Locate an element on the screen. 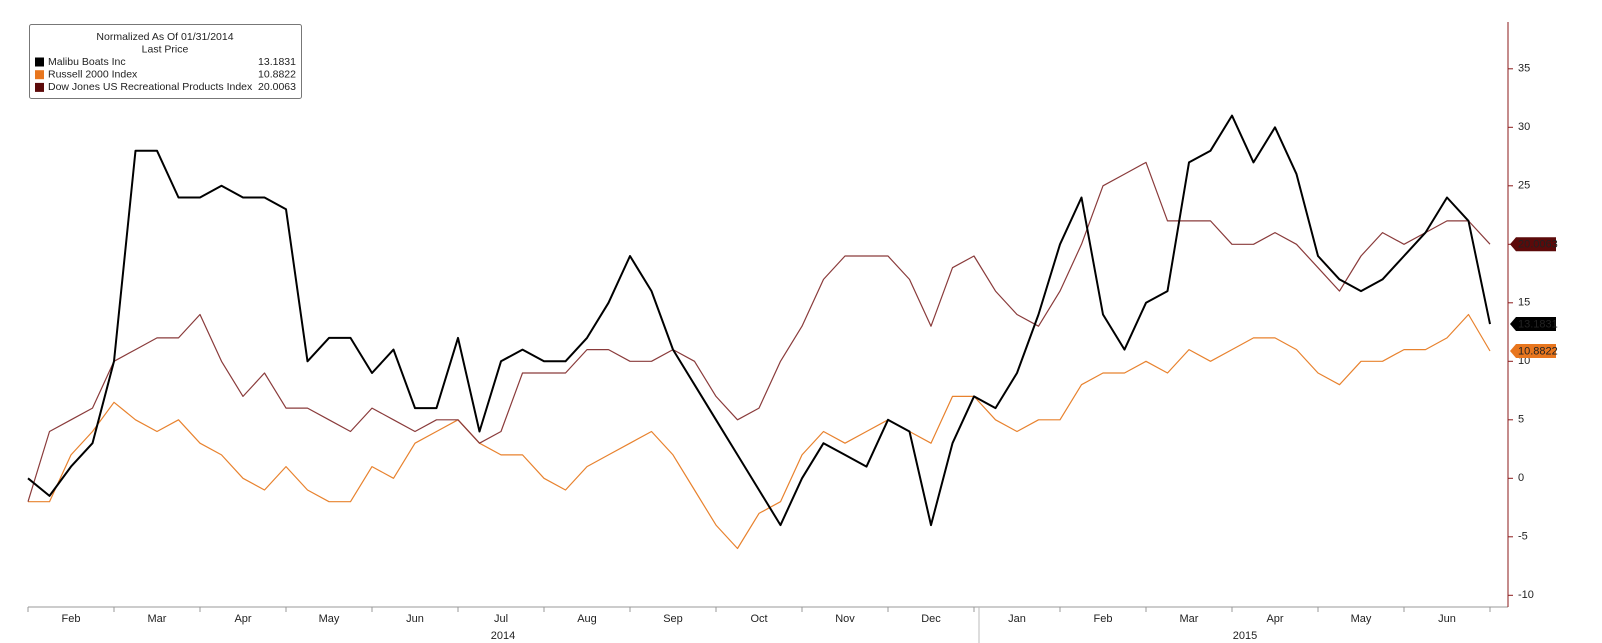 Image resolution: width=1602 pixels, height=643 pixels. x-tick-label: Nov is located at coordinates (845, 619).